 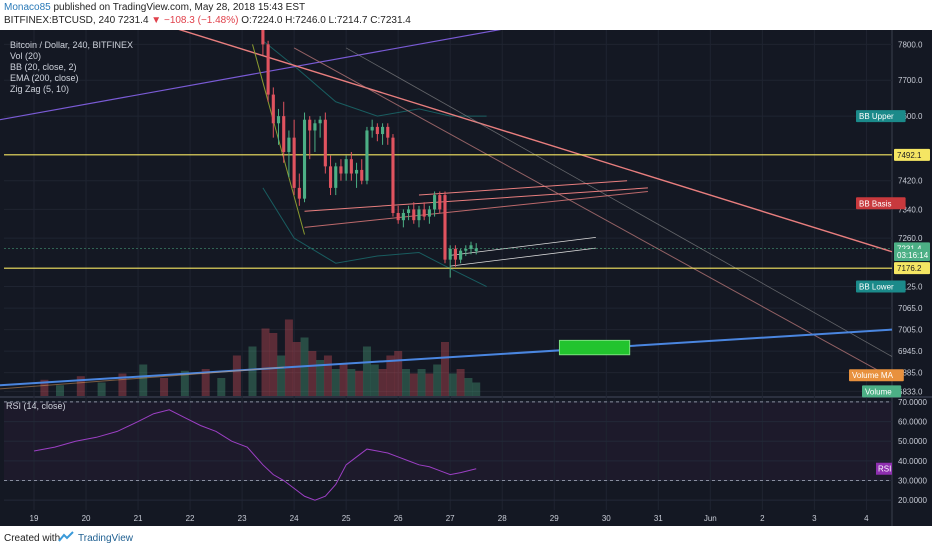 What do you see at coordinates (554, 518) in the screenshot?
I see `time-tick-label: 29` at bounding box center [554, 518].